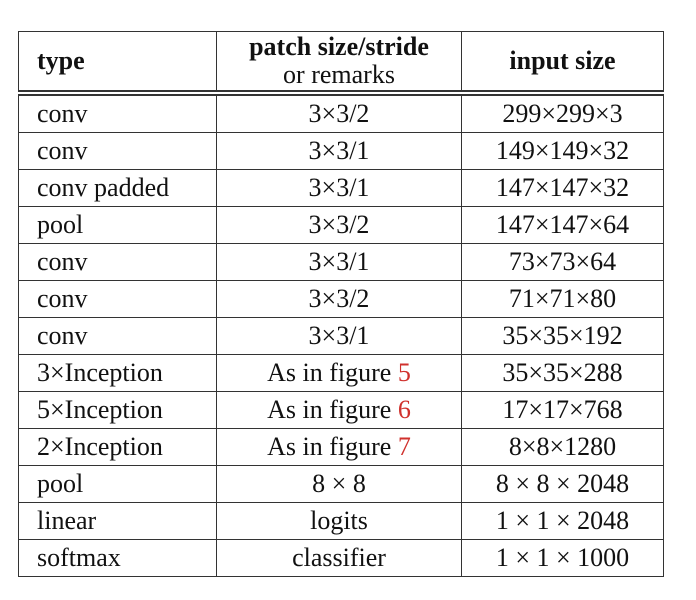 This screenshot has width=696, height=600. I want to click on table-cell: classifier, so click(339, 558).